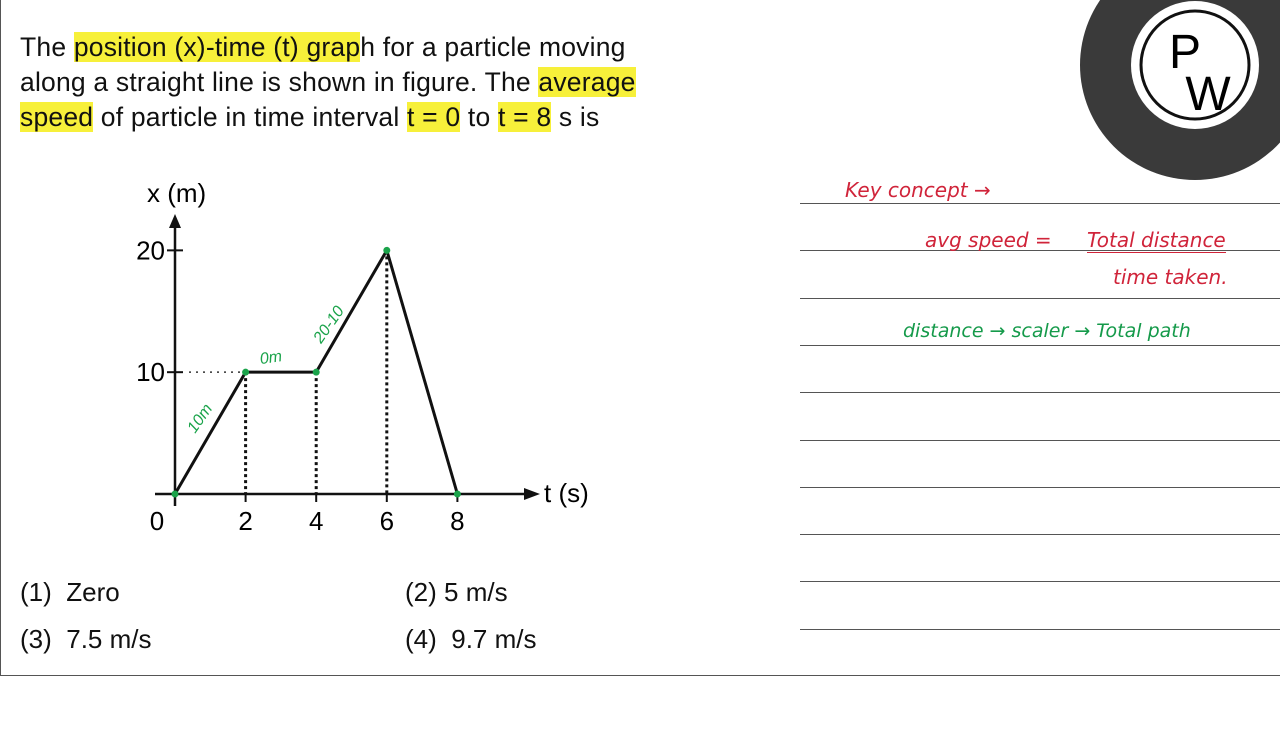 The image size is (1280, 730). What do you see at coordinates (1156, 240) in the screenshot?
I see `note: Total distance` at bounding box center [1156, 240].